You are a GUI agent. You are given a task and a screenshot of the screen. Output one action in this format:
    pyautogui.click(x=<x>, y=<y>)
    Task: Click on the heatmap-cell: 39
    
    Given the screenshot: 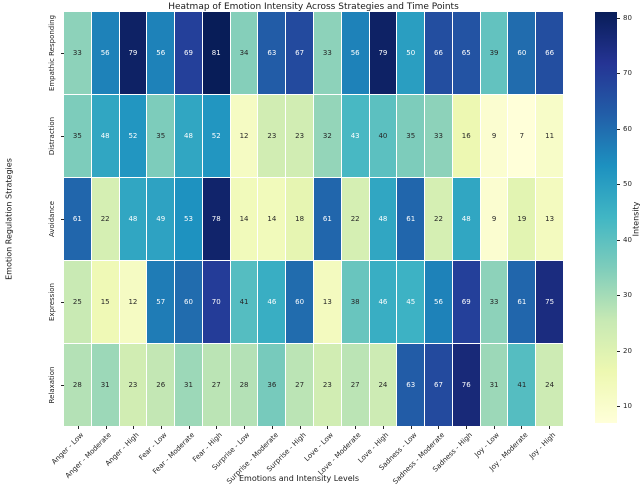 What is the action you would take?
    pyautogui.click(x=494, y=53)
    